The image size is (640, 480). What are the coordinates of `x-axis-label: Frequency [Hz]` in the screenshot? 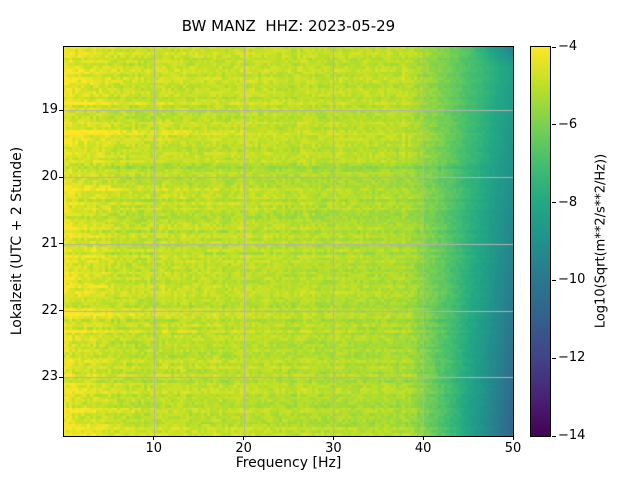 It's located at (288, 463).